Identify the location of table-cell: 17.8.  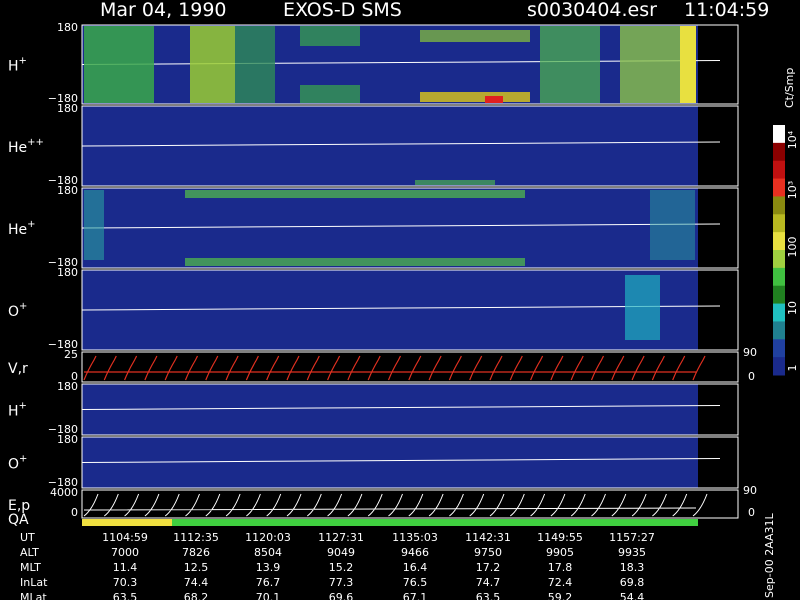
(560, 567).